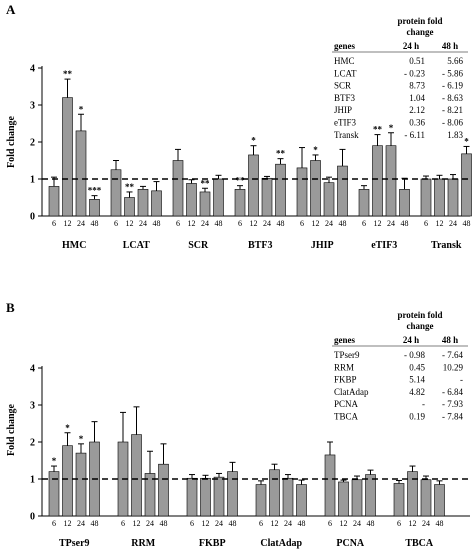 The image size is (472, 550). What do you see at coordinates (347, 355) in the screenshot?
I see `table-gene: TPser9` at bounding box center [347, 355].